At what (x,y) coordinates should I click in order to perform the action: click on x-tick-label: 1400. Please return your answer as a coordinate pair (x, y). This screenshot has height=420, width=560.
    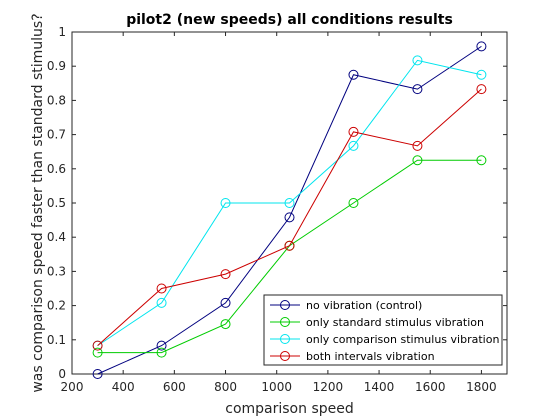
    Looking at the image, I should click on (379, 387).